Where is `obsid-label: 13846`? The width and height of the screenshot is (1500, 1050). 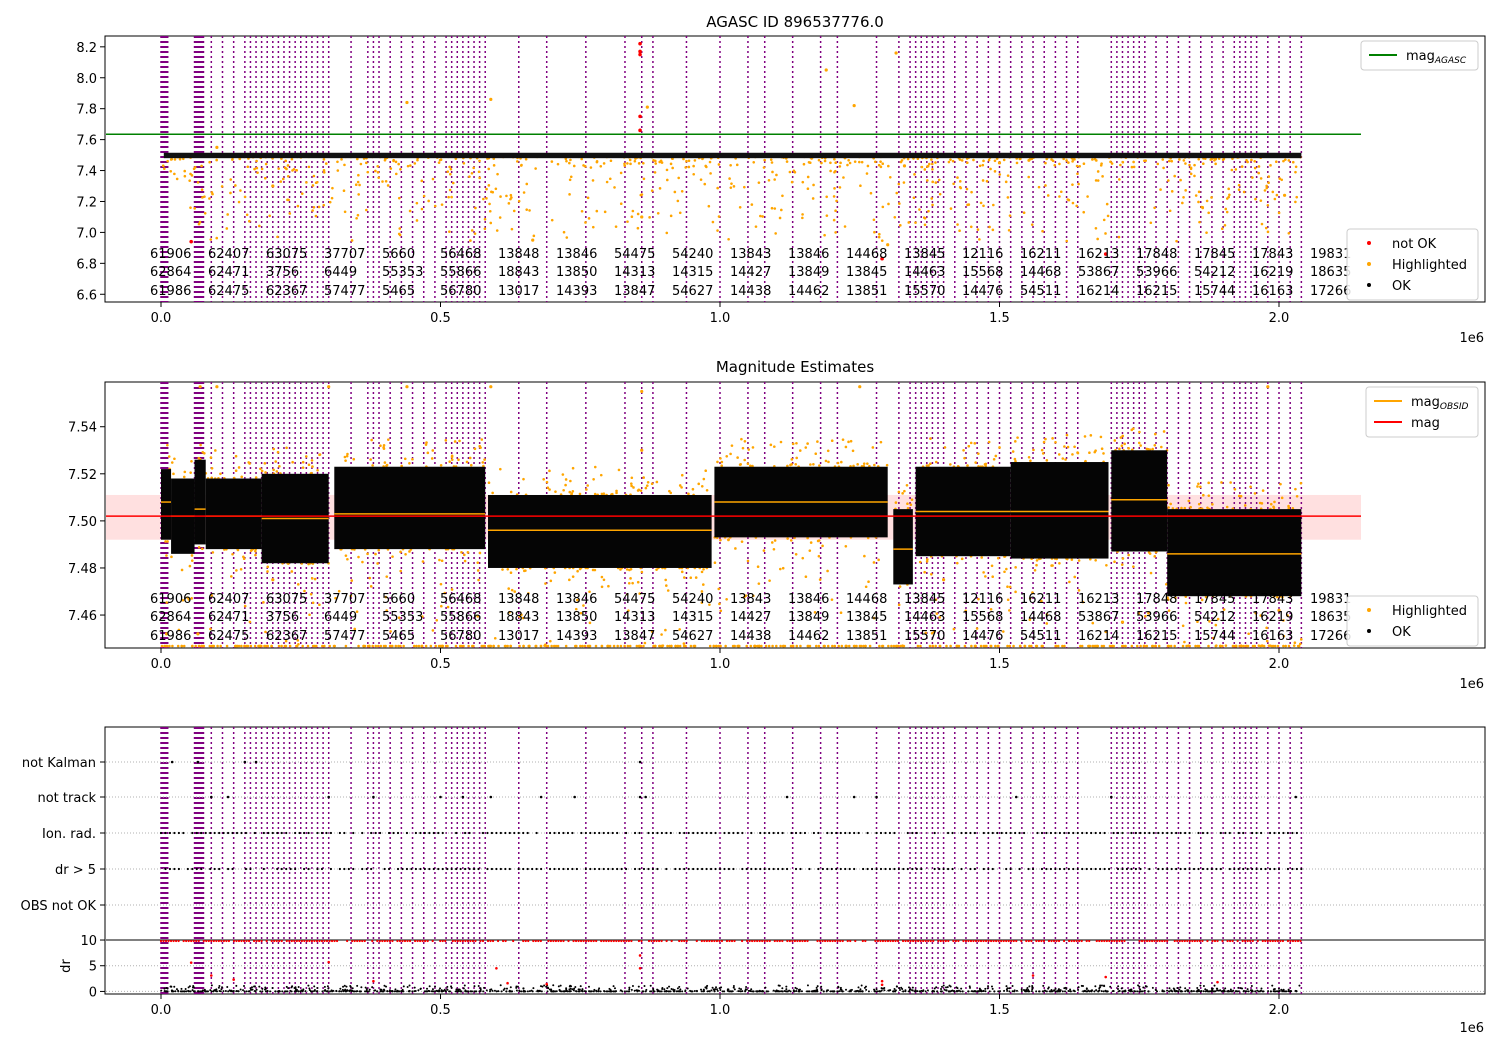 obsid-label: 13846 is located at coordinates (576, 254).